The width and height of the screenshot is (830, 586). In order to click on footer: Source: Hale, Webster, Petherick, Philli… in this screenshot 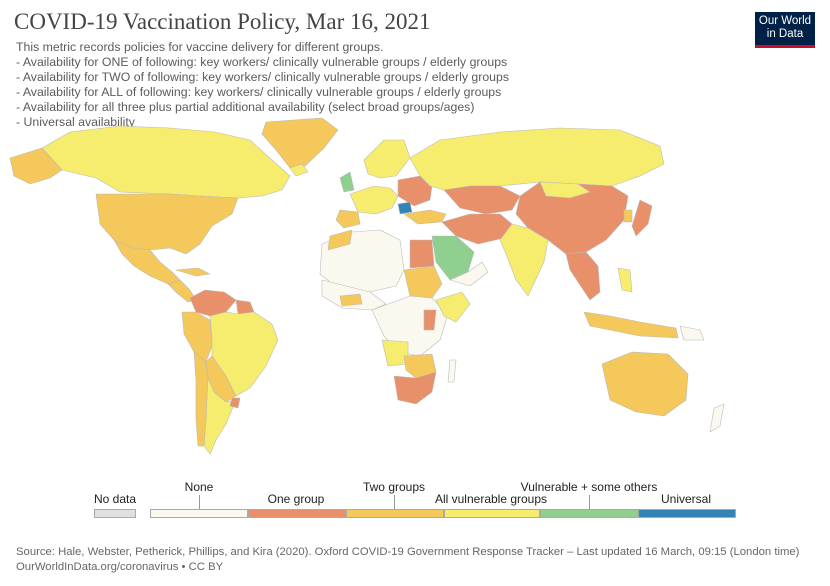, I will do `click(407, 559)`.